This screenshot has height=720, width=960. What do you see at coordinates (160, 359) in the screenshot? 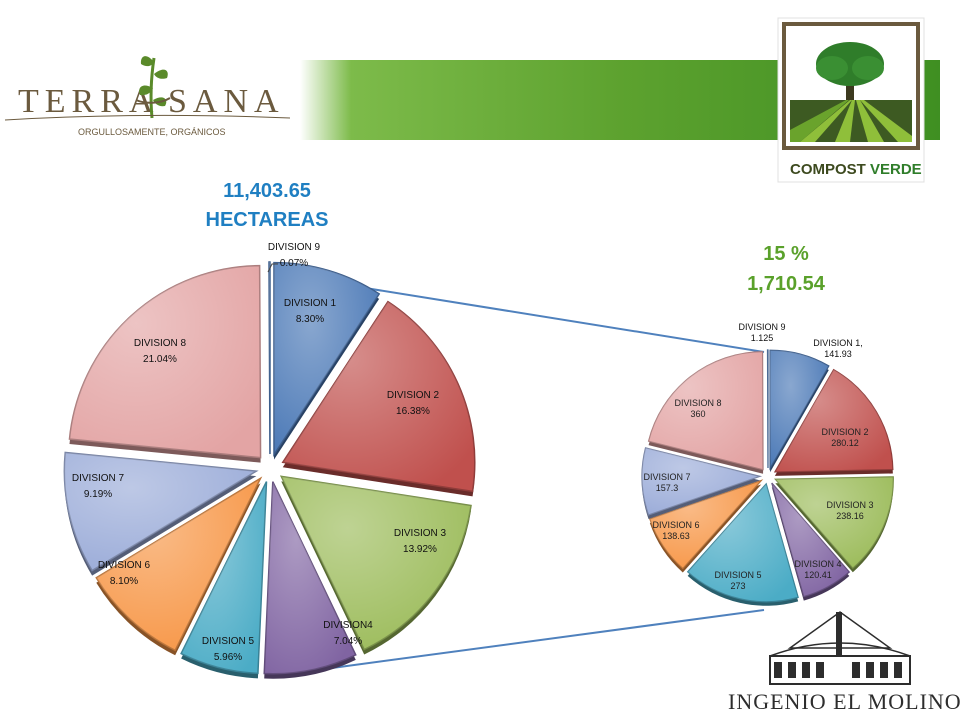
I see `pie-label-value-8: 21.04%` at bounding box center [160, 359].